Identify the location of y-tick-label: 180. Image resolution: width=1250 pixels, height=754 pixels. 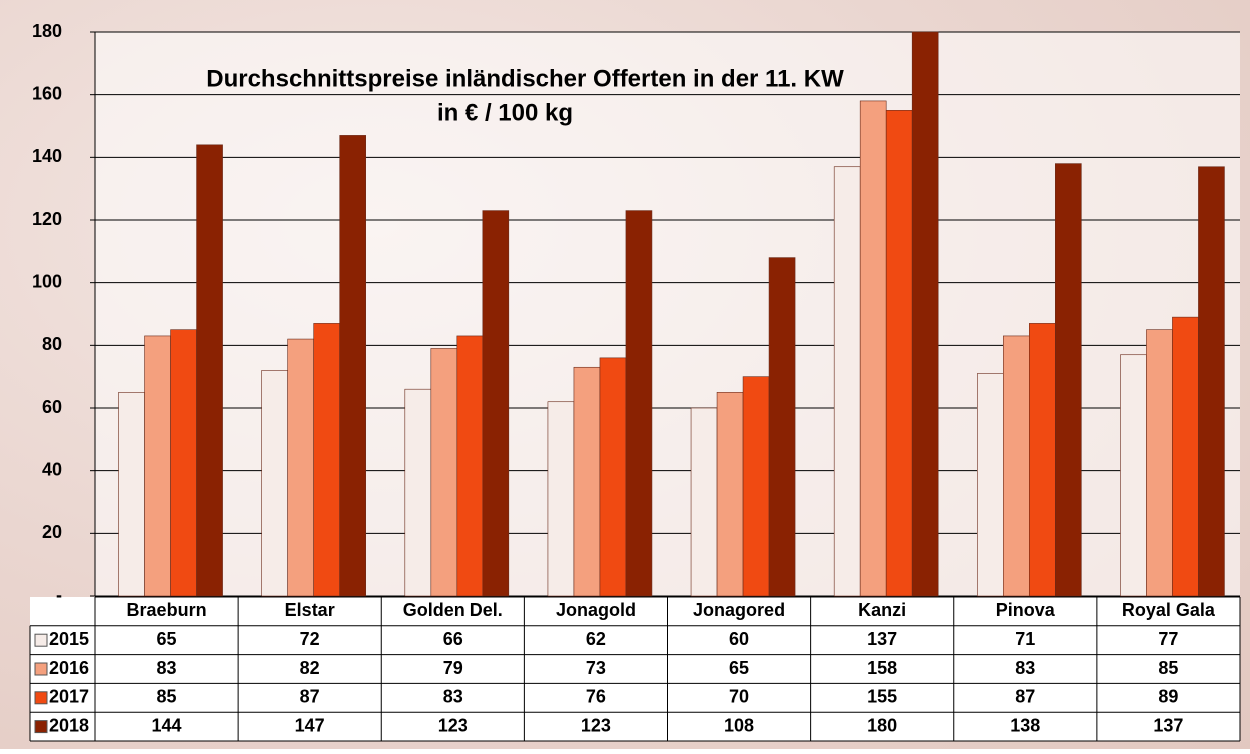
(47, 31).